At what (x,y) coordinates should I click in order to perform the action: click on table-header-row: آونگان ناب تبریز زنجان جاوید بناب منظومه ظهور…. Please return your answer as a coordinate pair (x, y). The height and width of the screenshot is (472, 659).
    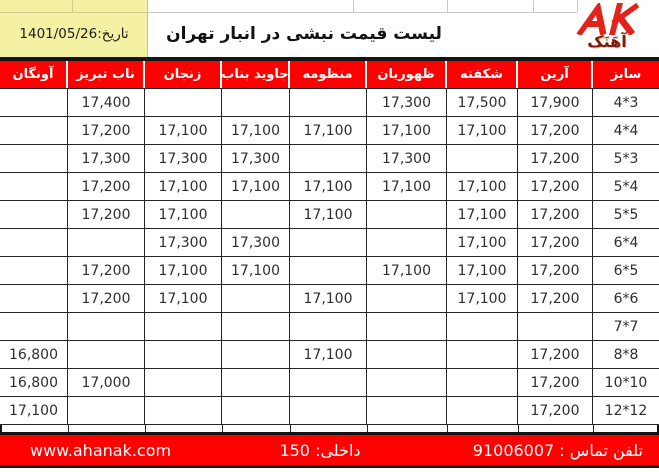
    Looking at the image, I should click on (329, 74).